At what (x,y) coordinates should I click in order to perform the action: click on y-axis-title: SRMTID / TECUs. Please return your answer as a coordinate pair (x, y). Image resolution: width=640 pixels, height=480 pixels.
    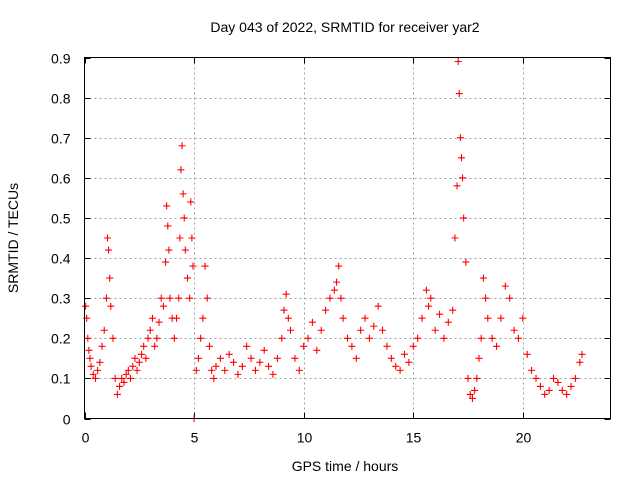
    Looking at the image, I should click on (13, 238).